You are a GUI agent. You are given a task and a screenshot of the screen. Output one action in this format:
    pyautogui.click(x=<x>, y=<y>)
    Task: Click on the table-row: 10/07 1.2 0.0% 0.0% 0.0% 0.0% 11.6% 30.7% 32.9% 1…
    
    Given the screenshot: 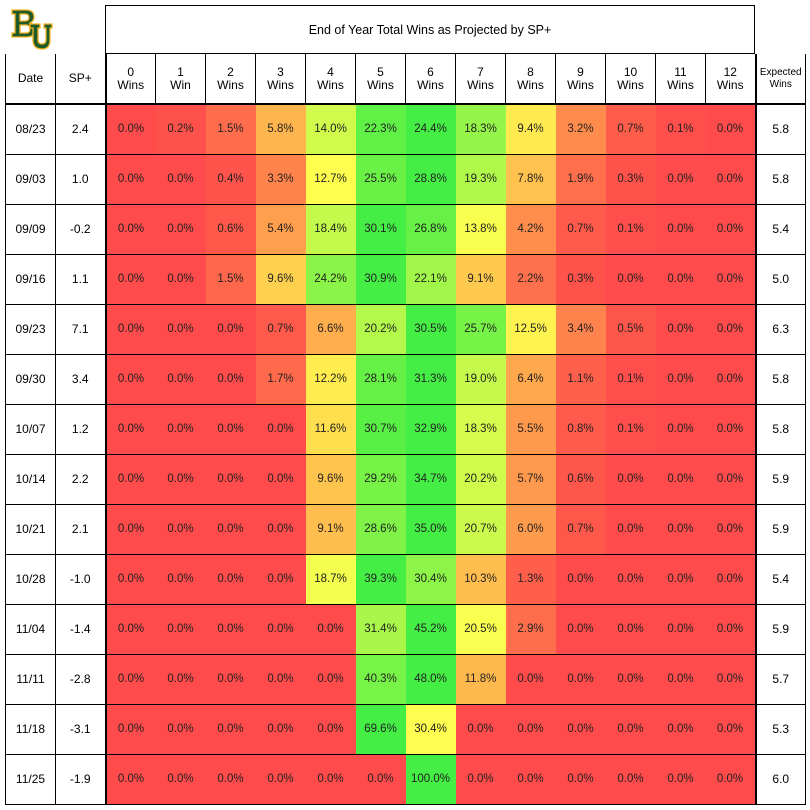 What is the action you would take?
    pyautogui.click(x=405, y=429)
    